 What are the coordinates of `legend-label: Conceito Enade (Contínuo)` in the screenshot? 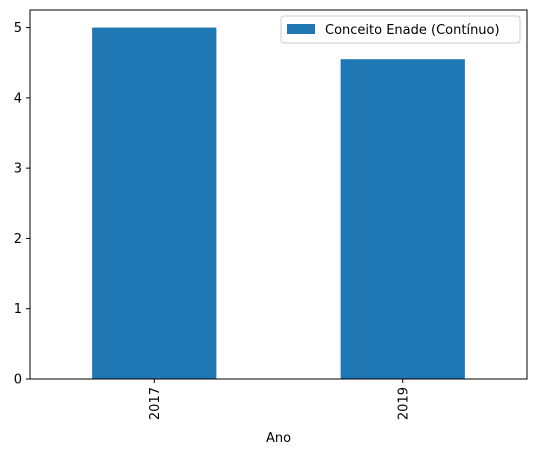 It's located at (412, 30).